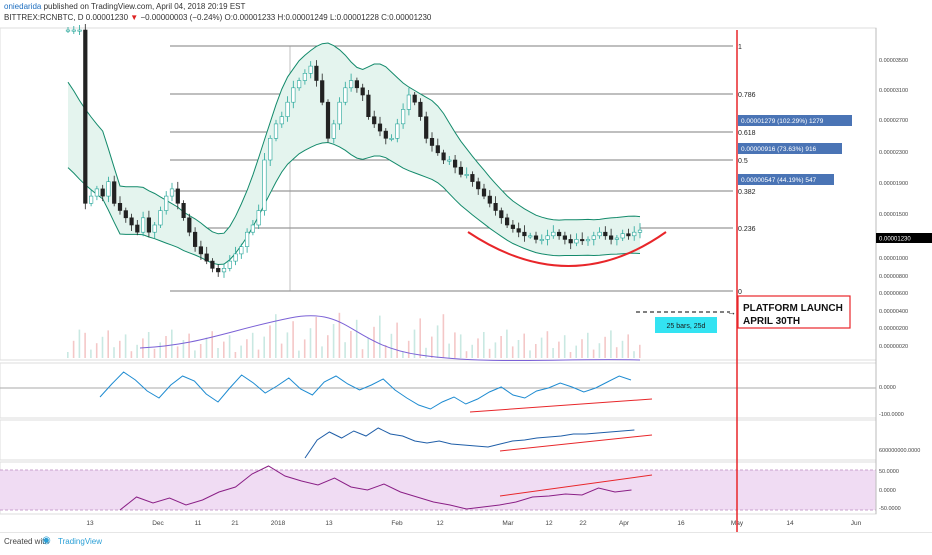  Describe the element at coordinates (740, 47) in the screenshot. I see `fib-label-1: 1` at that location.